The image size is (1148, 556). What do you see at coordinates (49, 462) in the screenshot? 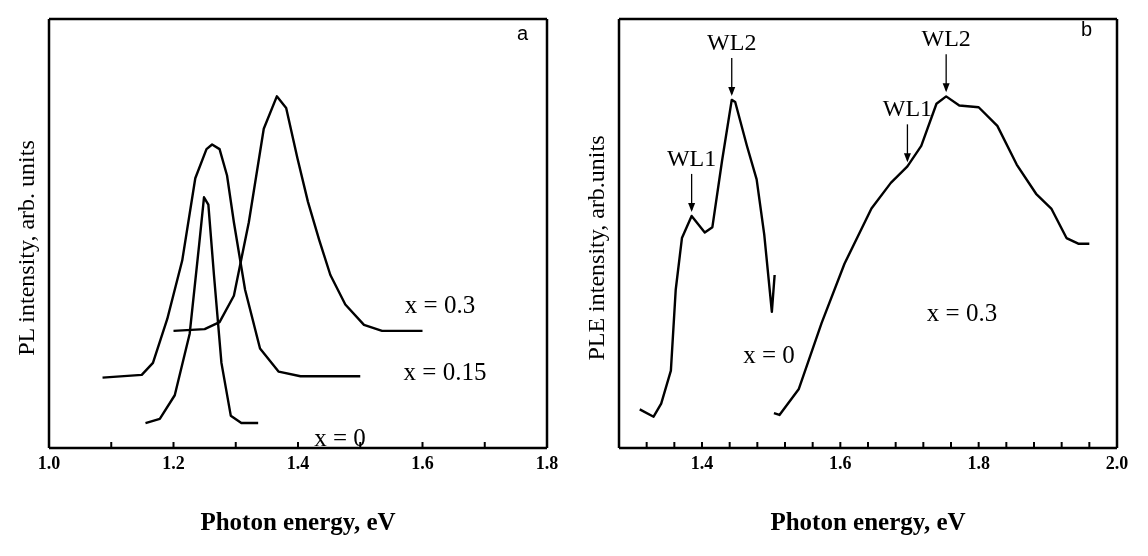
I see `x-tick-label: 1.0` at bounding box center [49, 462].